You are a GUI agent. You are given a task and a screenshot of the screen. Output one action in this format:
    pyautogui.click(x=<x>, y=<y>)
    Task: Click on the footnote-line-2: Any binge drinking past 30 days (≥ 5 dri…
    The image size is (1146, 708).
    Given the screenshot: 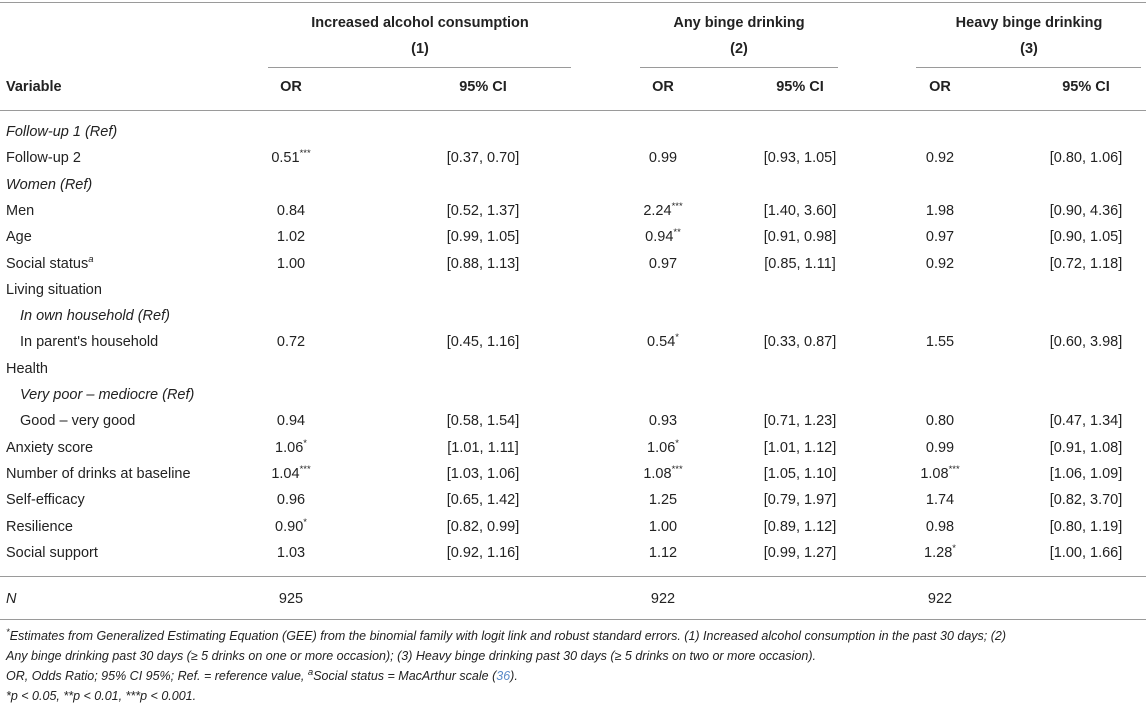 What is the action you would take?
    pyautogui.click(x=411, y=656)
    